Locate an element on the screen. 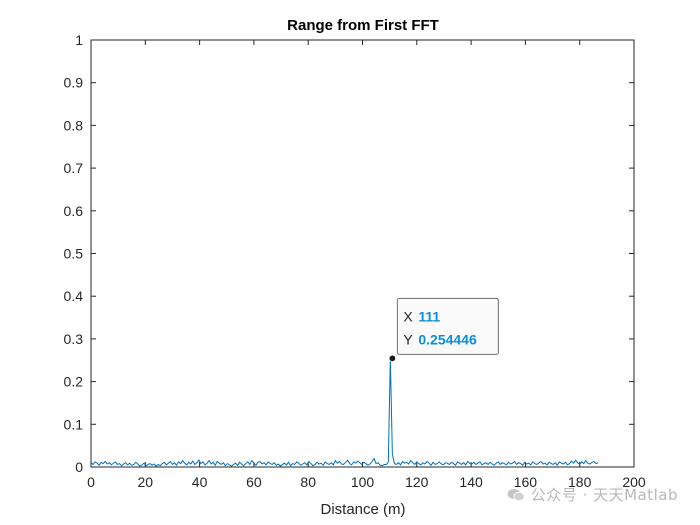 The width and height of the screenshot is (700, 525). data-tip-x-value: 111 is located at coordinates (429, 316).